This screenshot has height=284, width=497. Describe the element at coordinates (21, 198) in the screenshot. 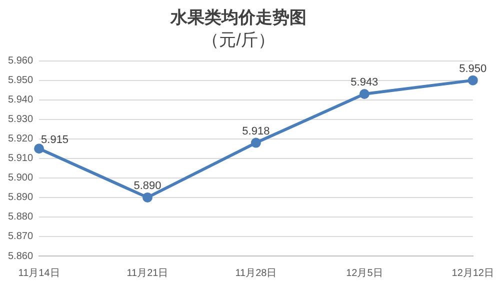

I see `y-tick-label: 5.890` at that location.